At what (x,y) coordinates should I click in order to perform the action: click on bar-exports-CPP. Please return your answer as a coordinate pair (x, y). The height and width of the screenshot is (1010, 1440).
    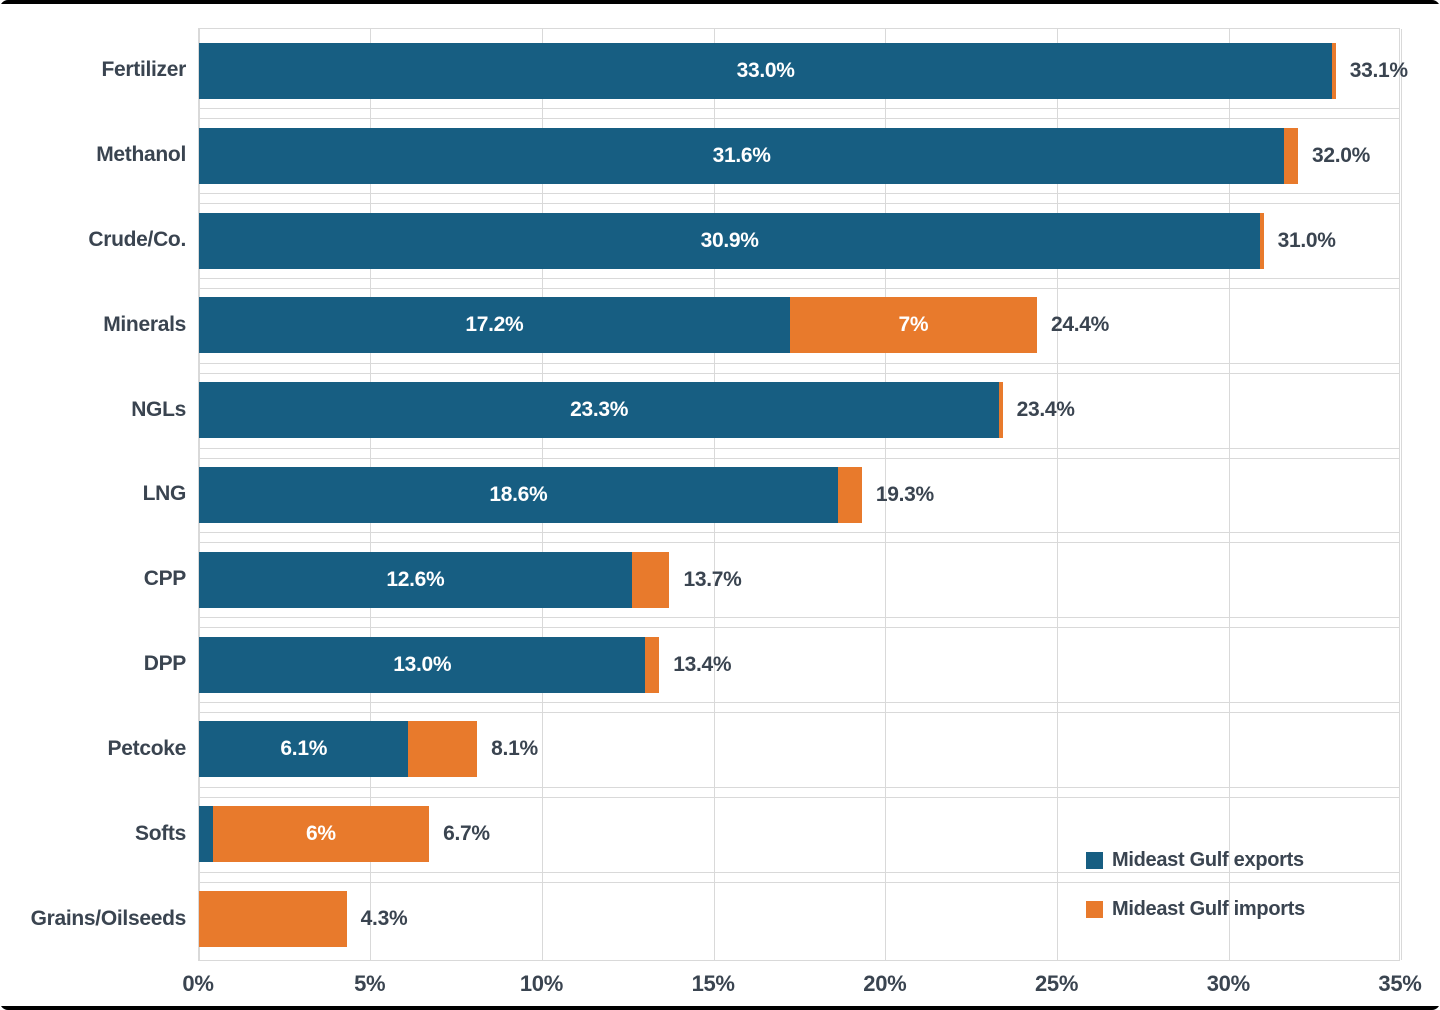
    Looking at the image, I should click on (415, 579).